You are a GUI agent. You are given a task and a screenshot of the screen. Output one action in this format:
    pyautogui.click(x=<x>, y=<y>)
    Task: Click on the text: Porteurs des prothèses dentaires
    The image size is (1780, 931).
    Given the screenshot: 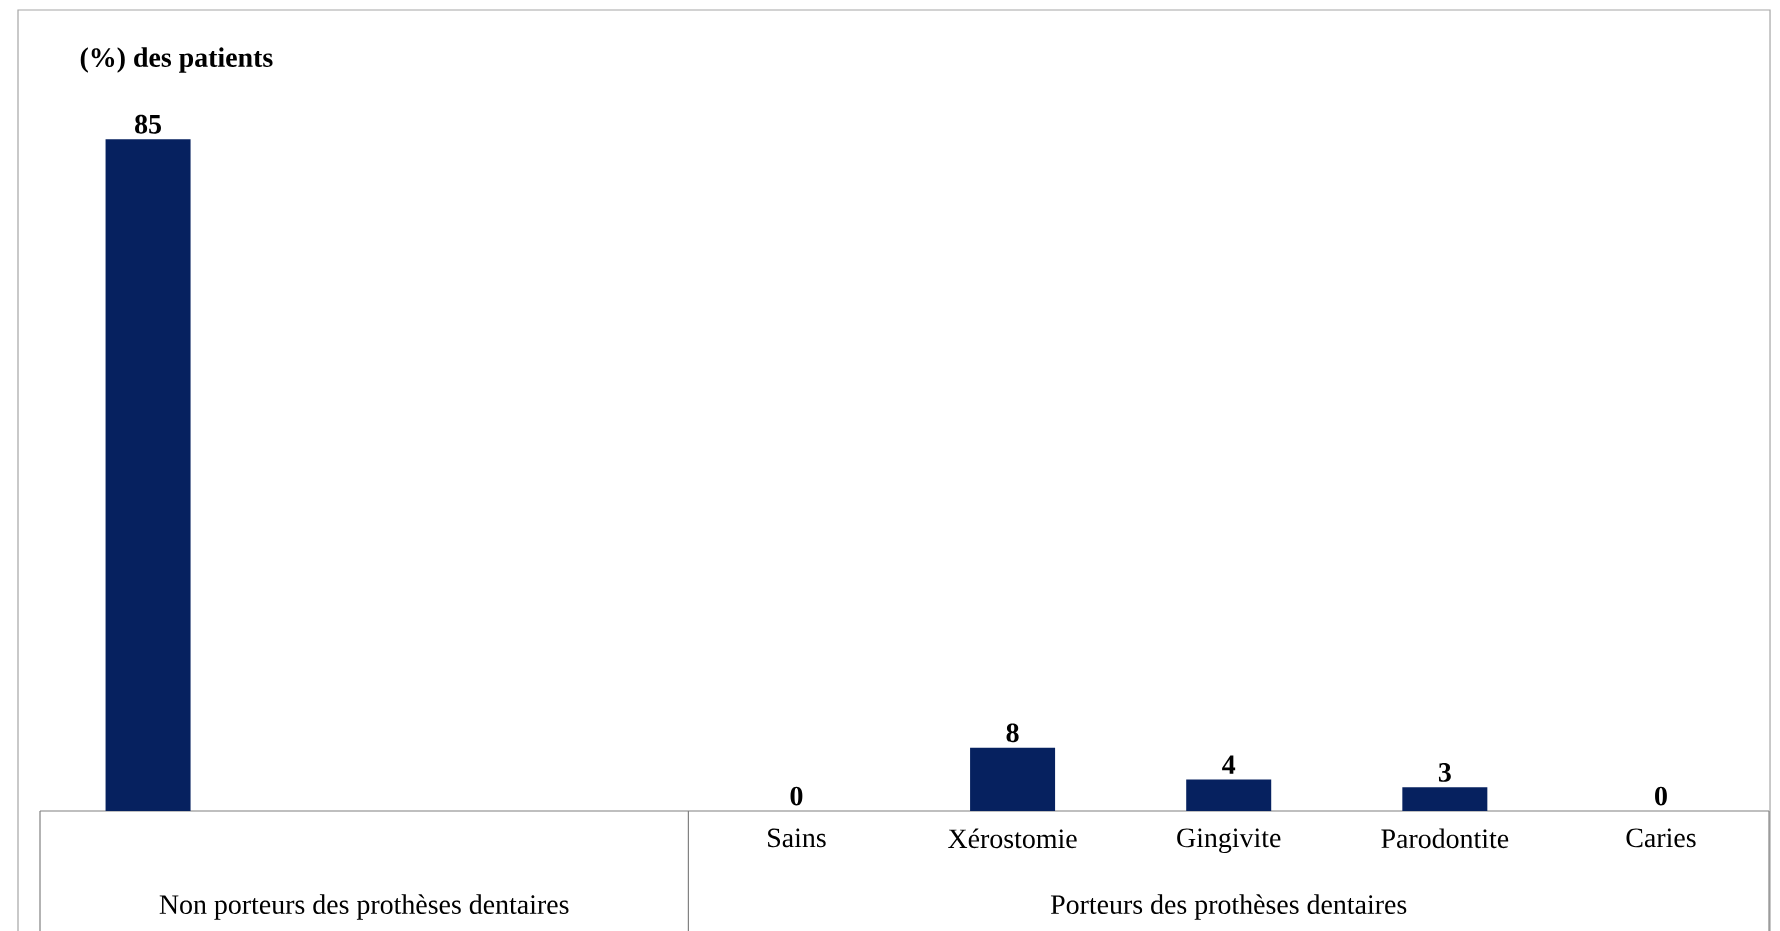 What is the action you would take?
    pyautogui.click(x=1228, y=907)
    